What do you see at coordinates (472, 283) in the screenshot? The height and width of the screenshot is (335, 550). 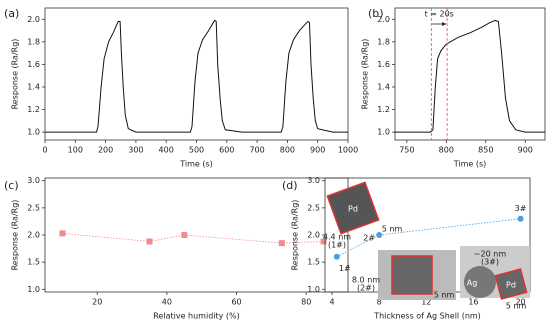 I see `inset-text: Ag` at bounding box center [472, 283].